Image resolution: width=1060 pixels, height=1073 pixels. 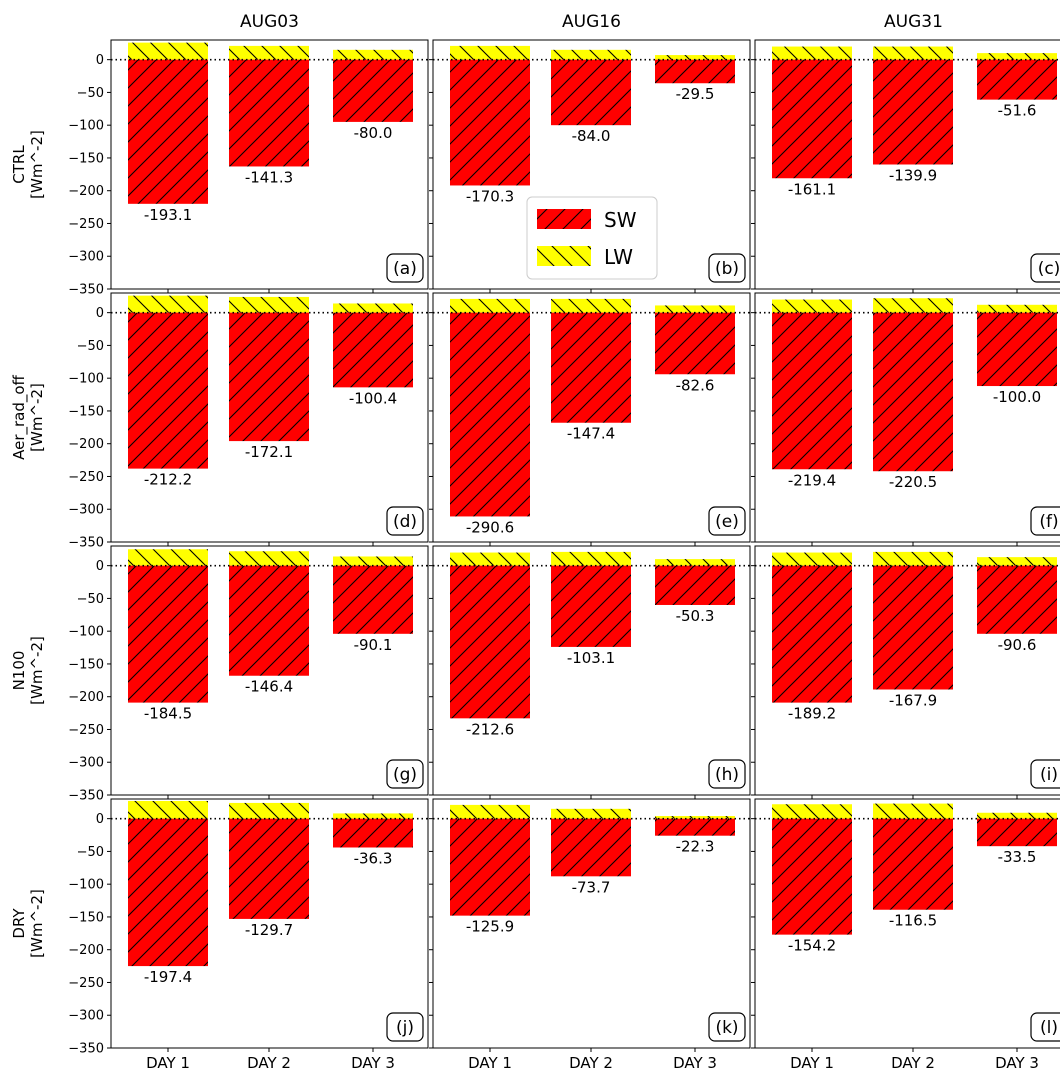 What do you see at coordinates (812, 714) in the screenshot?
I see `bar-value-label: -189.2` at bounding box center [812, 714].